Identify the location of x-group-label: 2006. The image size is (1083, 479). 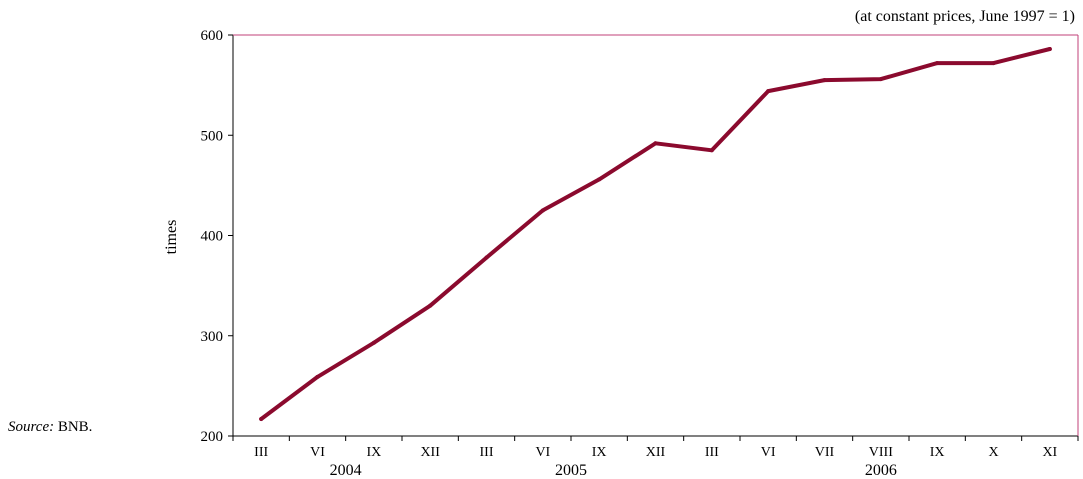
(881, 470).